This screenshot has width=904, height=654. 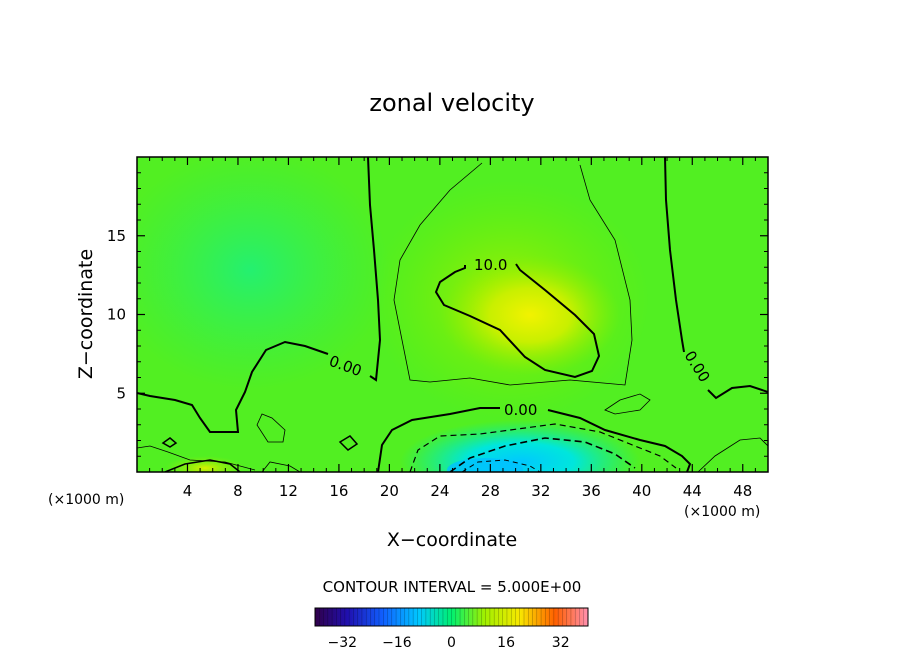 I want to click on contour-label-10: 10.0, so click(x=490, y=265).